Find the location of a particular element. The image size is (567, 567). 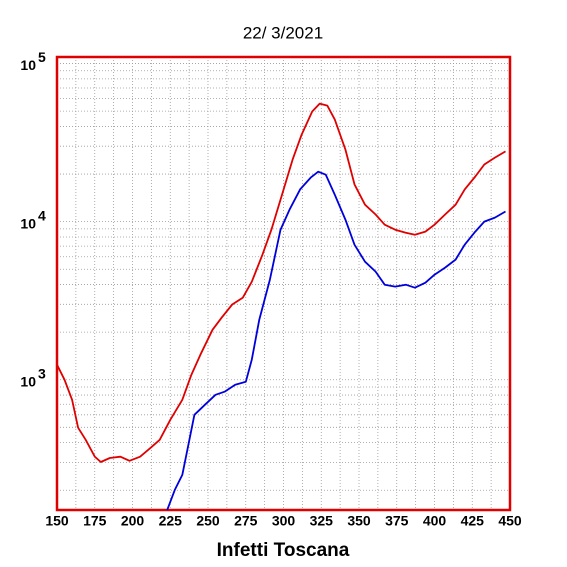

x-tick-label: 200 is located at coordinates (133, 521).